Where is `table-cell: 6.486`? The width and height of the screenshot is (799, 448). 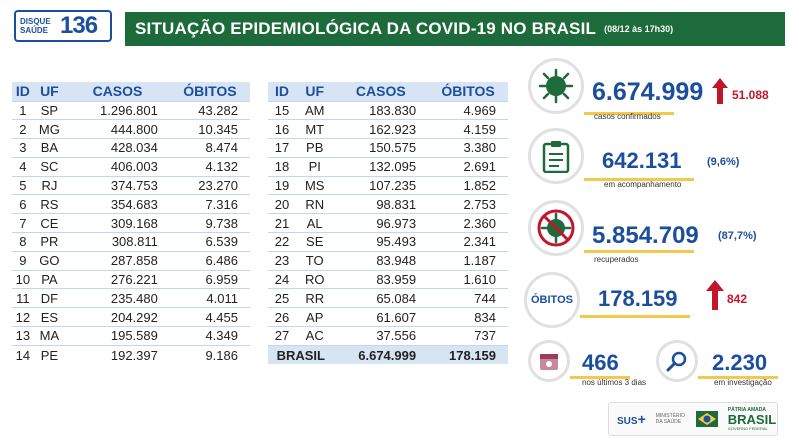
table-cell: 6.486 is located at coordinates (209, 260).